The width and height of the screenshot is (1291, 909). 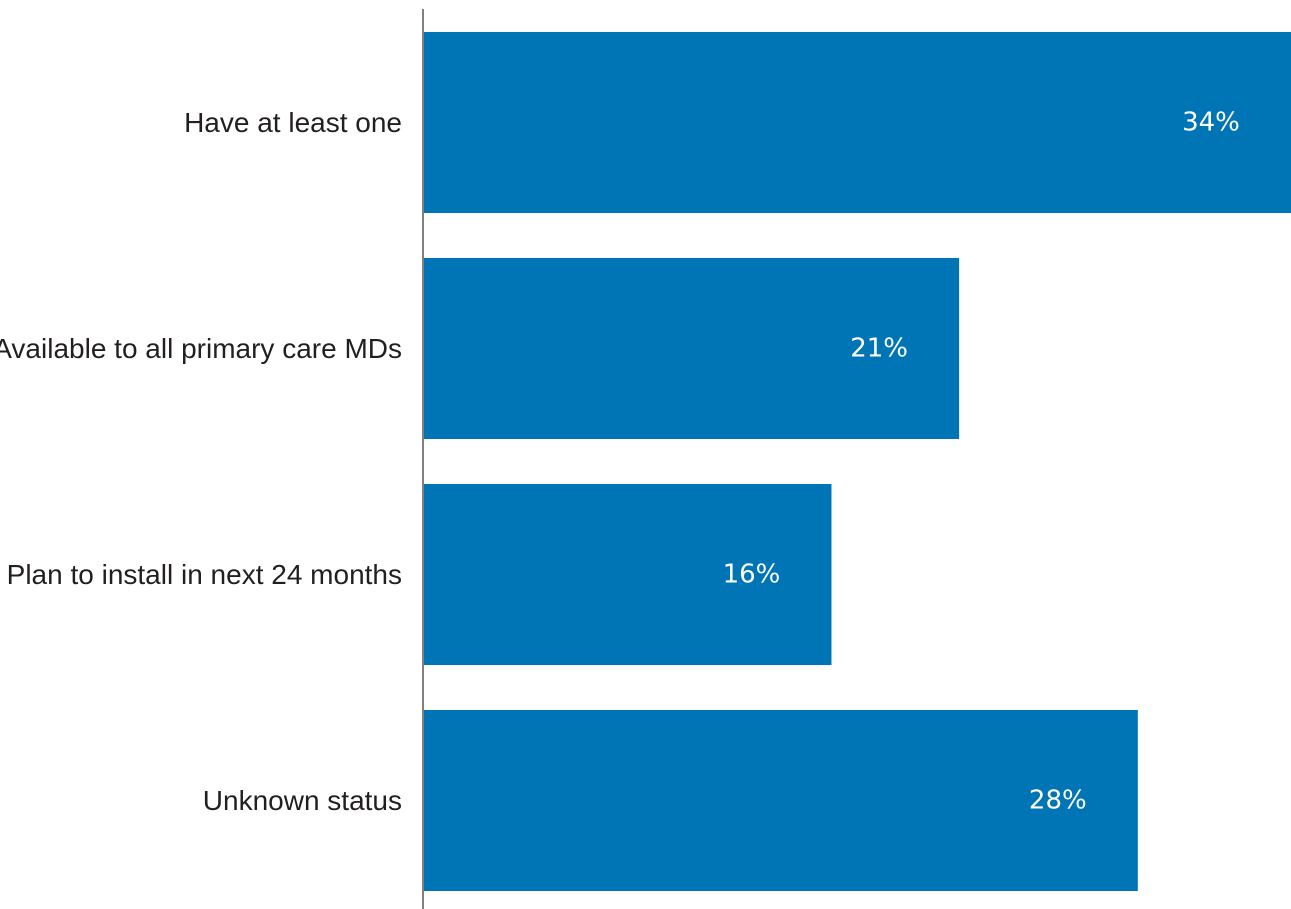 I want to click on value-label: 21%, so click(x=879, y=349).